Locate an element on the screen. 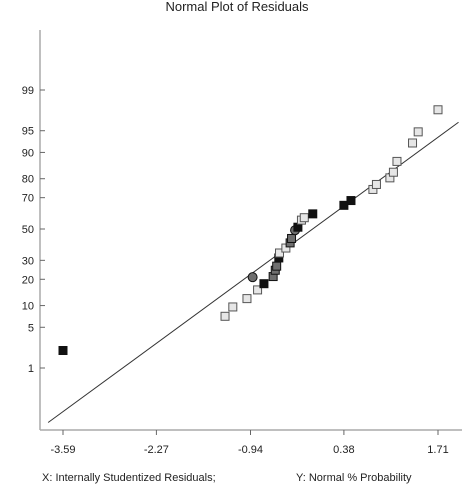  y-axis-label: Y: Normal % Probability is located at coordinates (354, 478).